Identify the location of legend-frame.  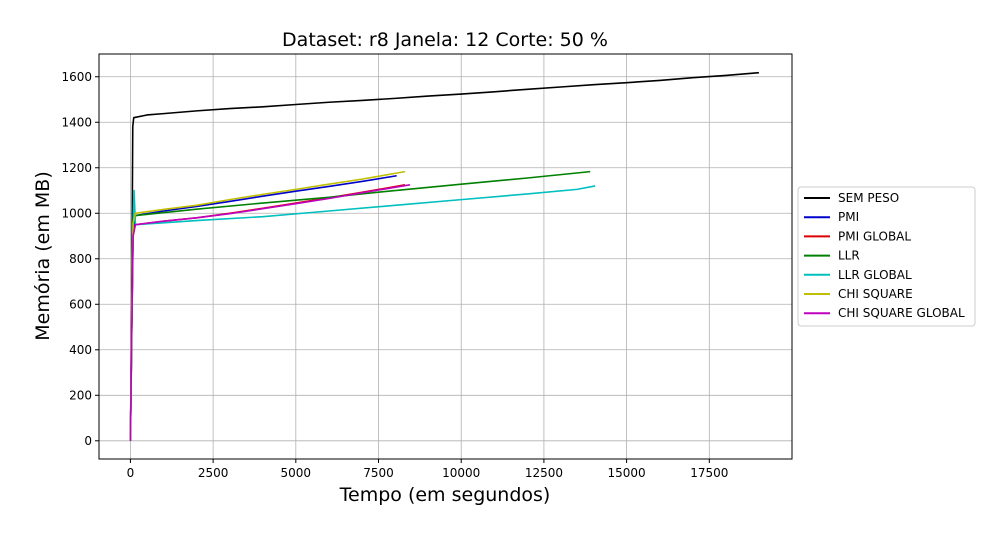
(886, 256).